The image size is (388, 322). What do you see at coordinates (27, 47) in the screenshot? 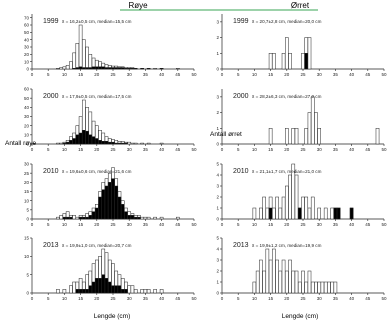
I see `y-tick-label: 30` at bounding box center [27, 47].